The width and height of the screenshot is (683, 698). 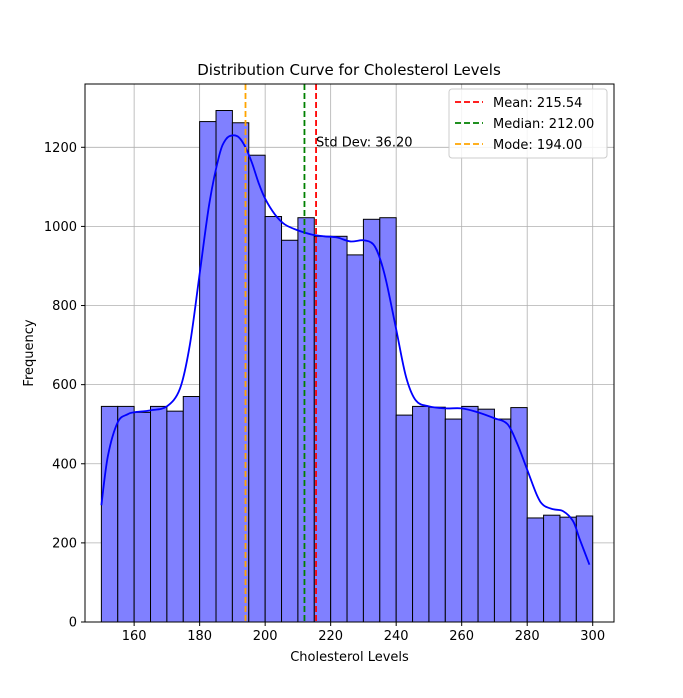 I want to click on x-tick-label: 200, so click(x=265, y=636).